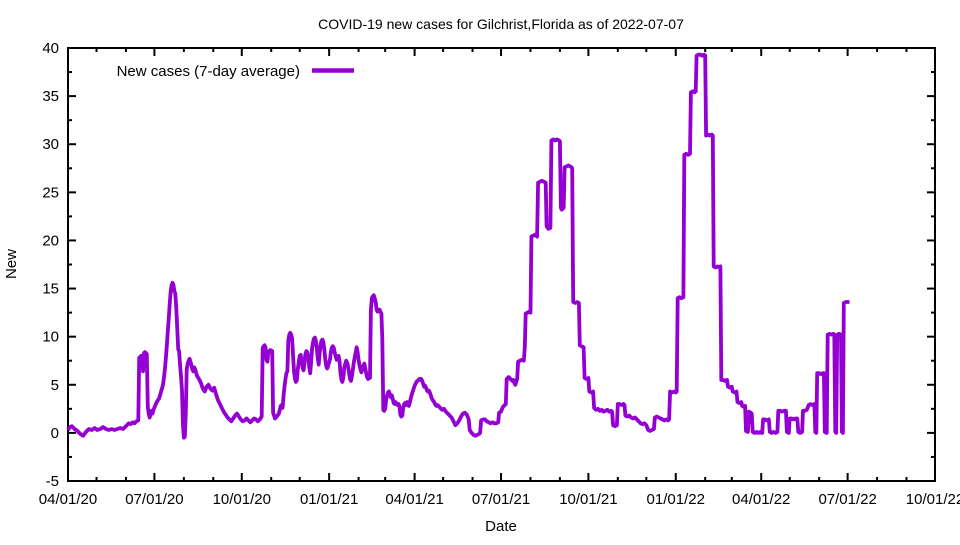  I want to click on y-tick-label: 20, so click(50, 240).